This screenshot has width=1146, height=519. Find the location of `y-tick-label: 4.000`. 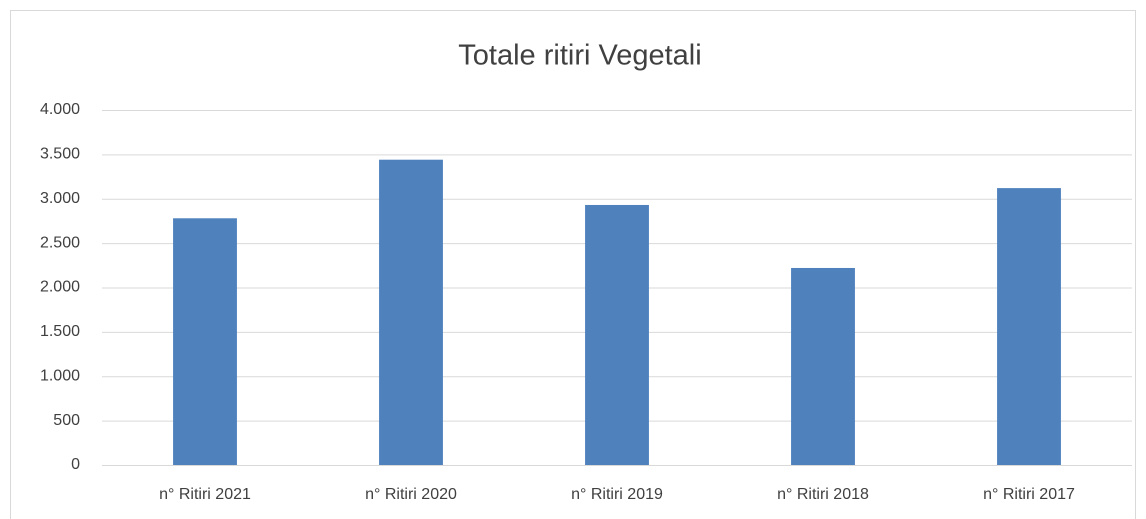

y-tick-label: 4.000 is located at coordinates (60, 109).